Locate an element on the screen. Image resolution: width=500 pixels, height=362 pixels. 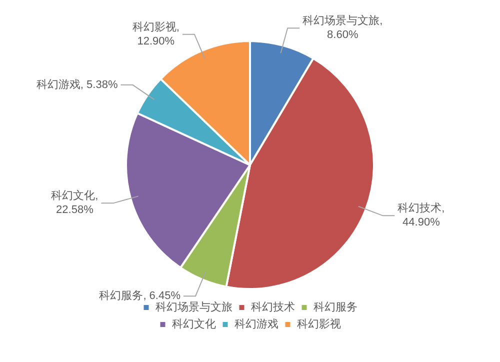
legend-label: 科幻场景与文旅 is located at coordinates (193, 307).